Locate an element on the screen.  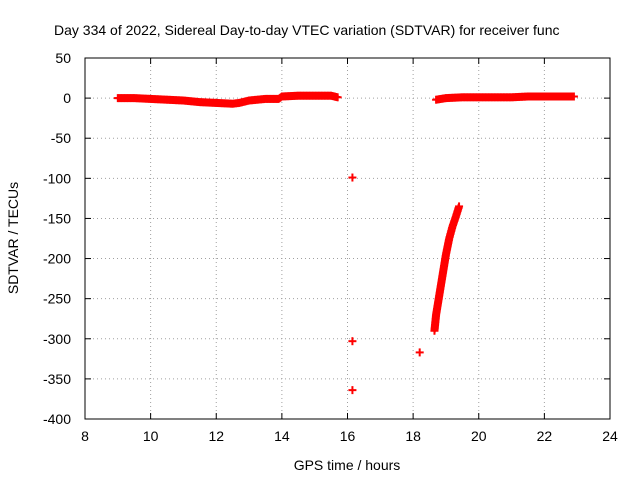
y-tick-label: 50 is located at coordinates (63, 58).